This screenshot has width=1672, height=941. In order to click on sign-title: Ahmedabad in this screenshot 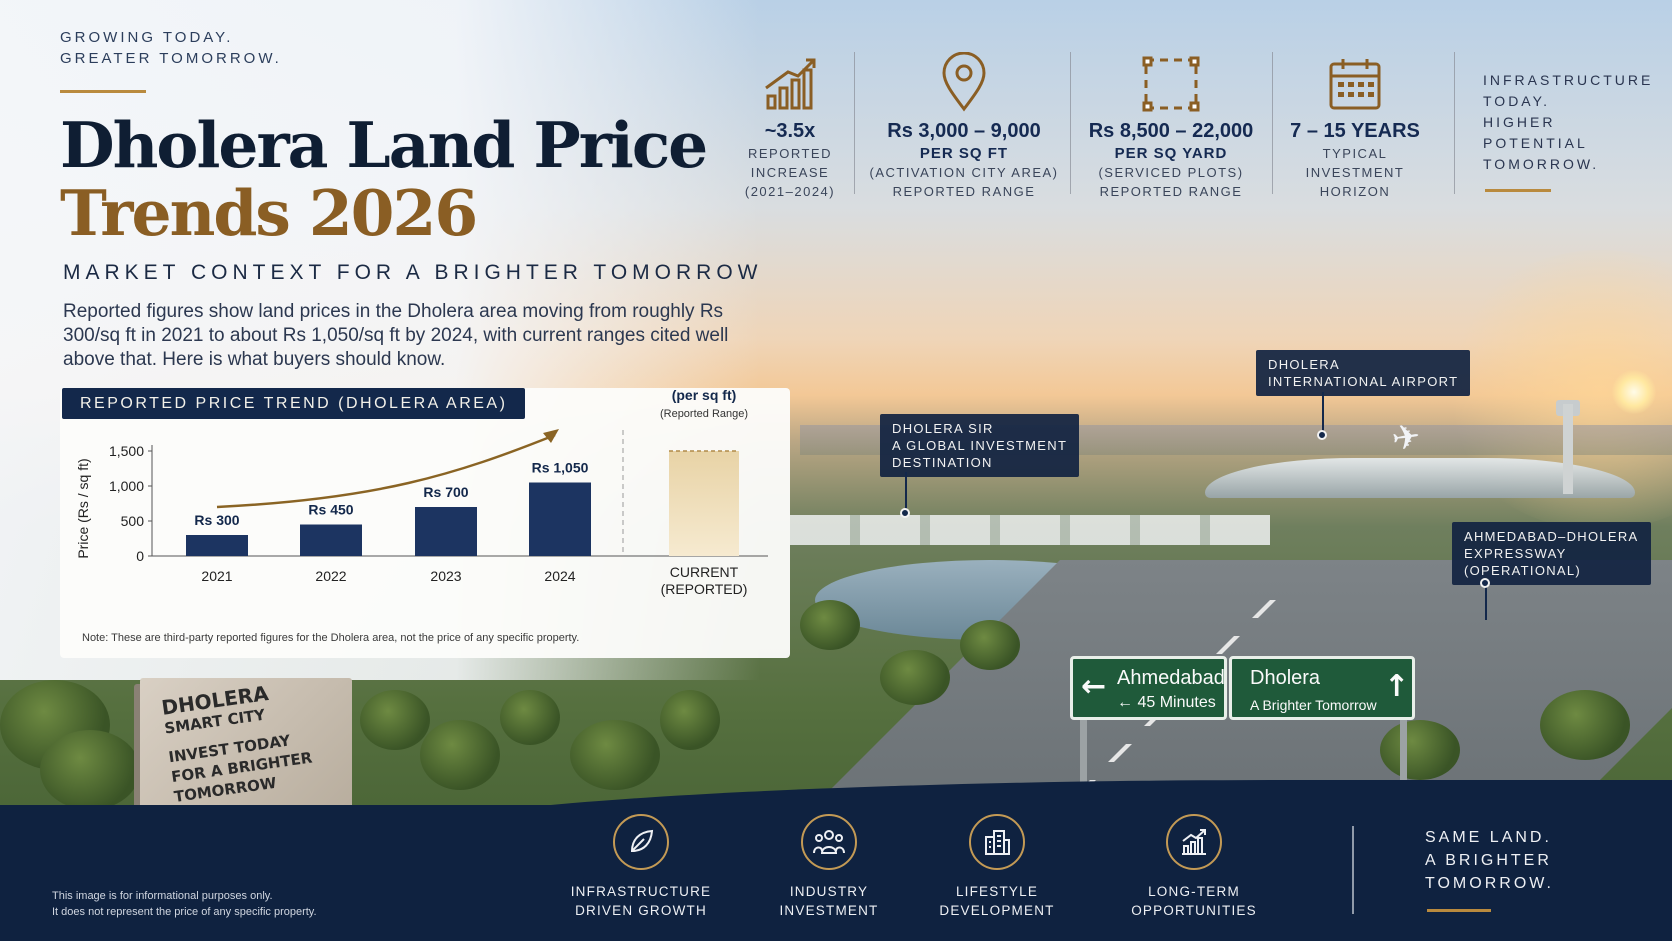, I will do `click(1171, 678)`.